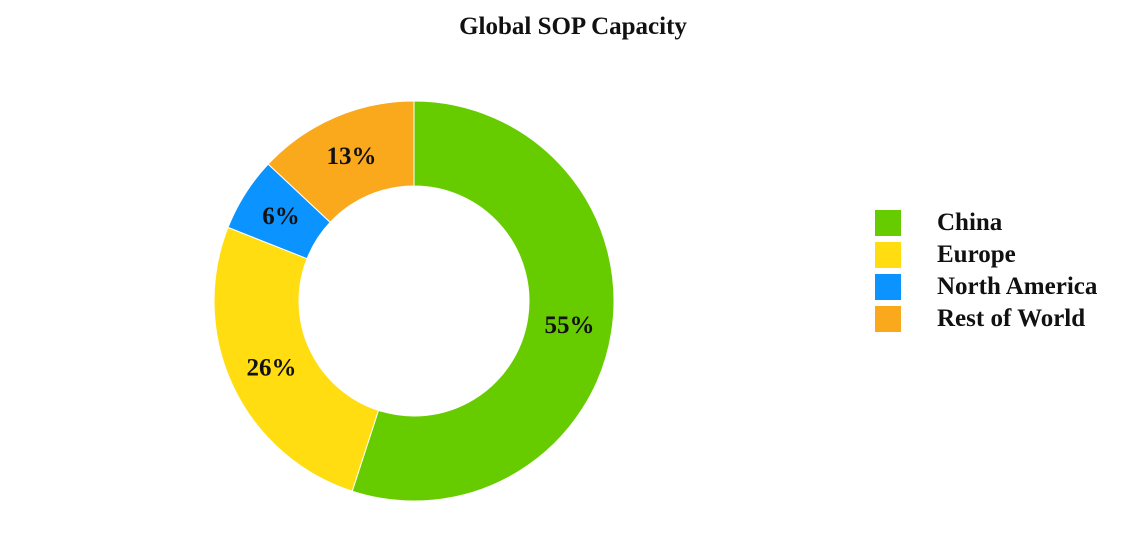 Image resolution: width=1146 pixels, height=540 pixels. What do you see at coordinates (888, 223) in the screenshot?
I see `legend-swatch-china` at bounding box center [888, 223].